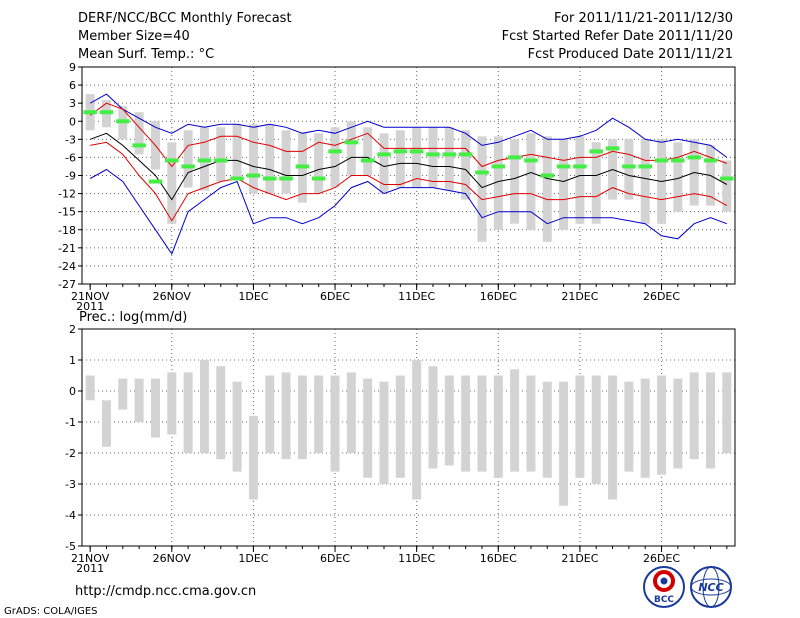  What do you see at coordinates (664, 587) in the screenshot?
I see `bcc-logo: BCC` at bounding box center [664, 587].